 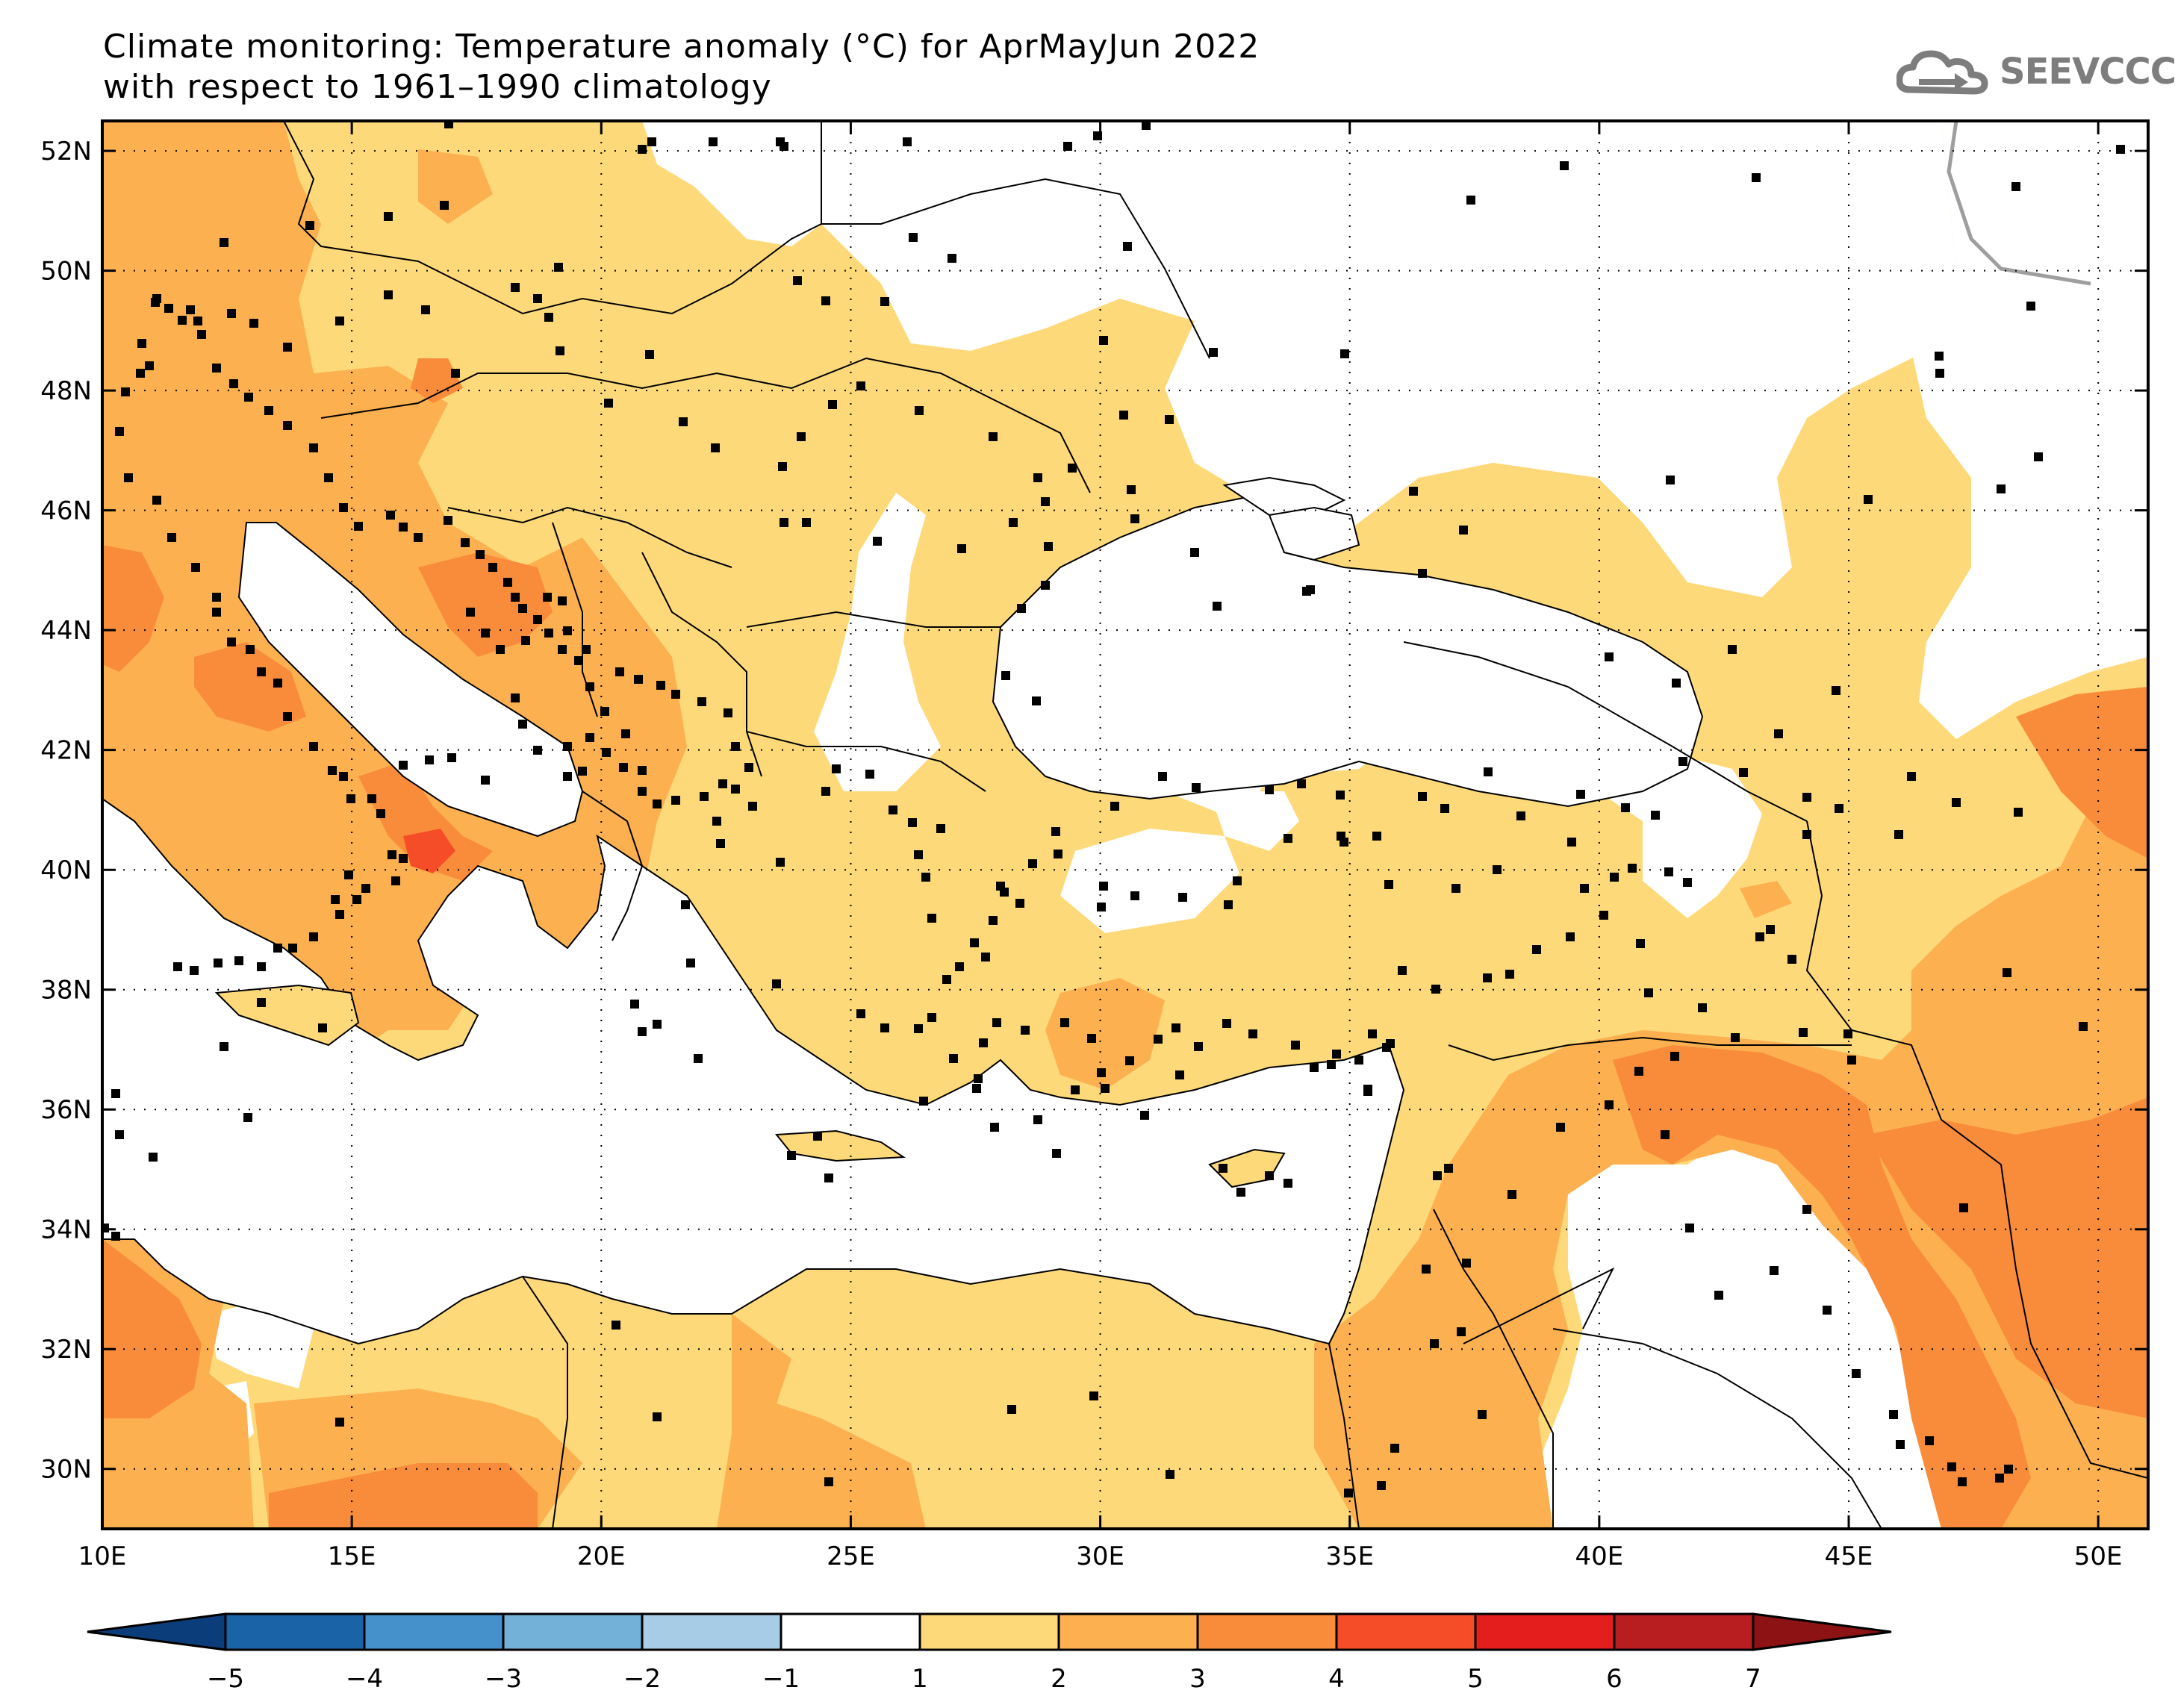 What do you see at coordinates (1599, 1556) in the screenshot?
I see `x-tick-label: 40E` at bounding box center [1599, 1556].